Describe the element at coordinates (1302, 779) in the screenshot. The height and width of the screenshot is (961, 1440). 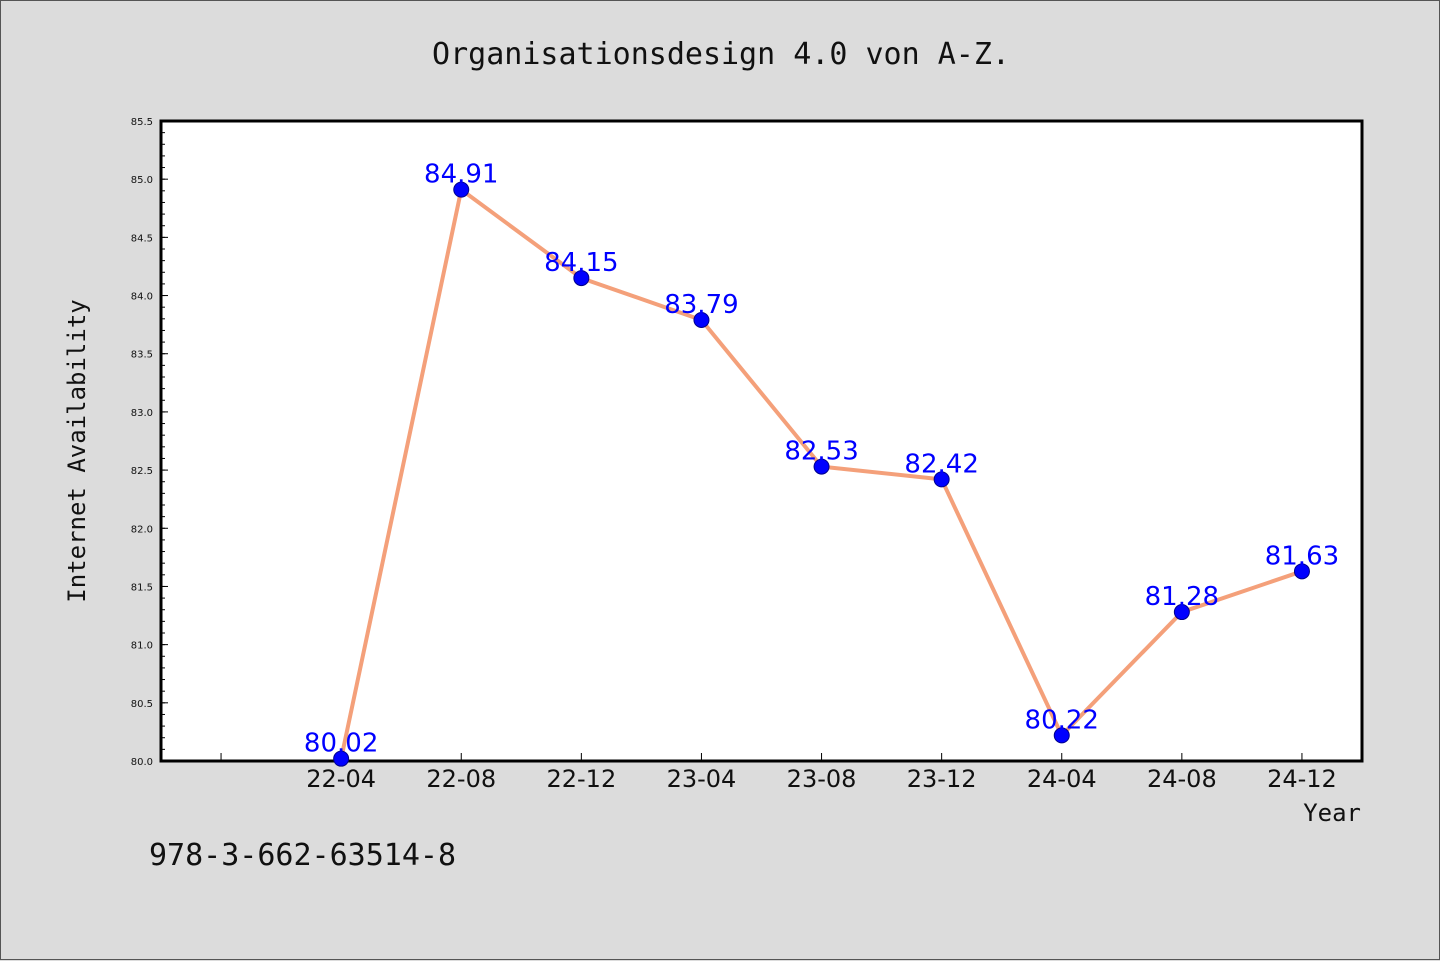
I see `x-tick-label: 24-12` at that location.